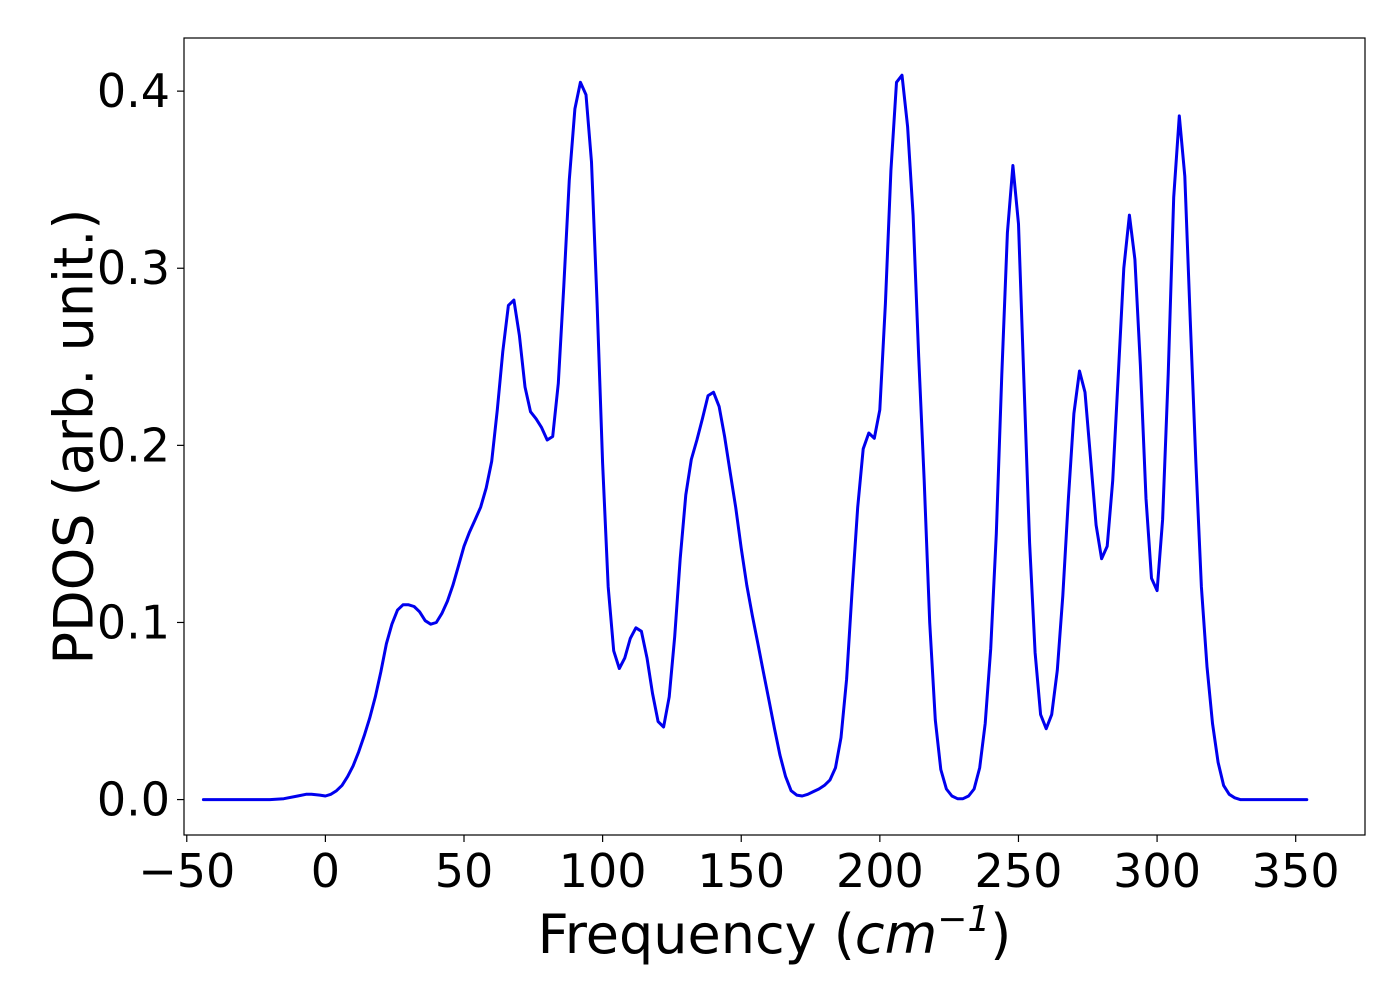 The height and width of the screenshot is (1000, 1400). What do you see at coordinates (1296, 871) in the screenshot?
I see `x-tick-label: 350` at bounding box center [1296, 871].